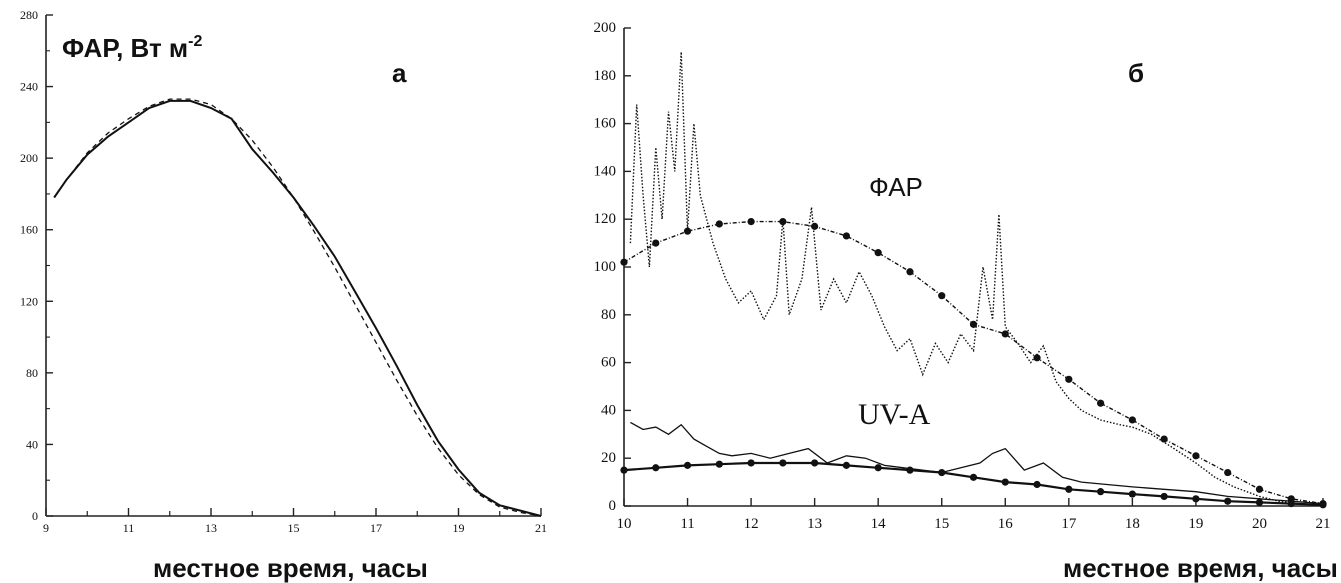  Describe the element at coordinates (973, 483) in the screenshot. I see `panel-b-series-3-line` at that location.